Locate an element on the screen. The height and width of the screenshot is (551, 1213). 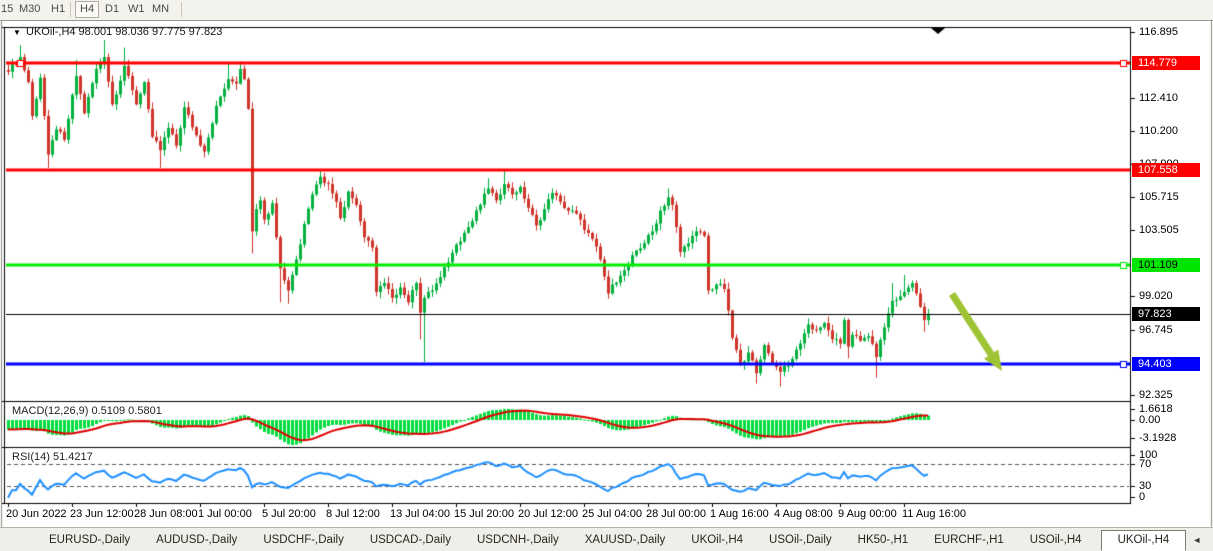
macd-tick-label: 1.6618 is located at coordinates (1156, 409).